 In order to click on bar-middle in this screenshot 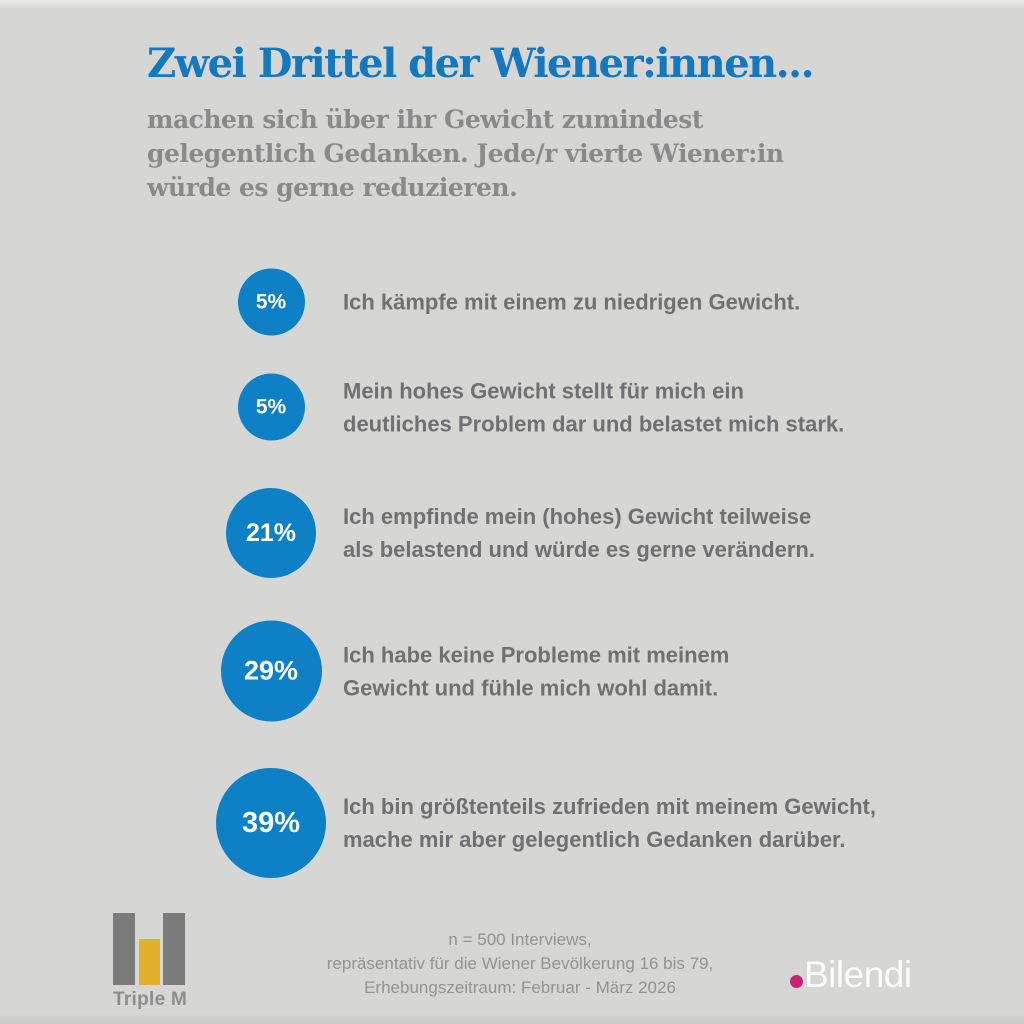, I will do `click(149, 962)`.